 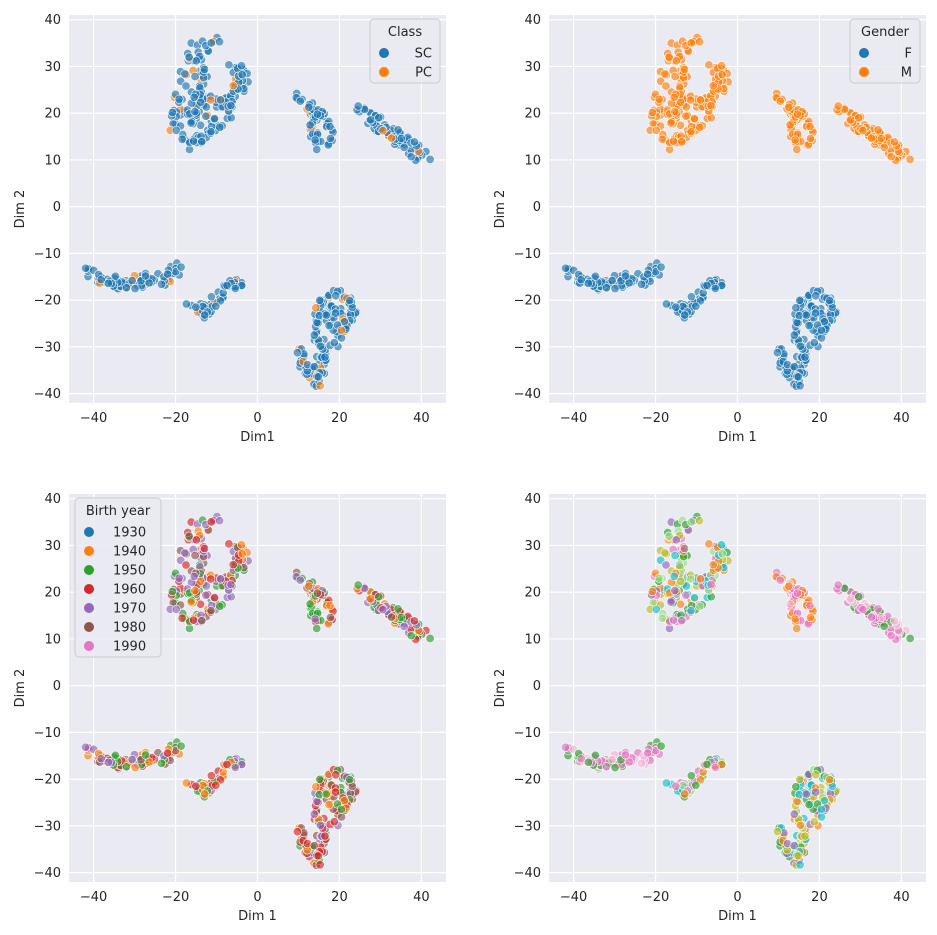 I want to click on legend-box, so click(x=118, y=577).